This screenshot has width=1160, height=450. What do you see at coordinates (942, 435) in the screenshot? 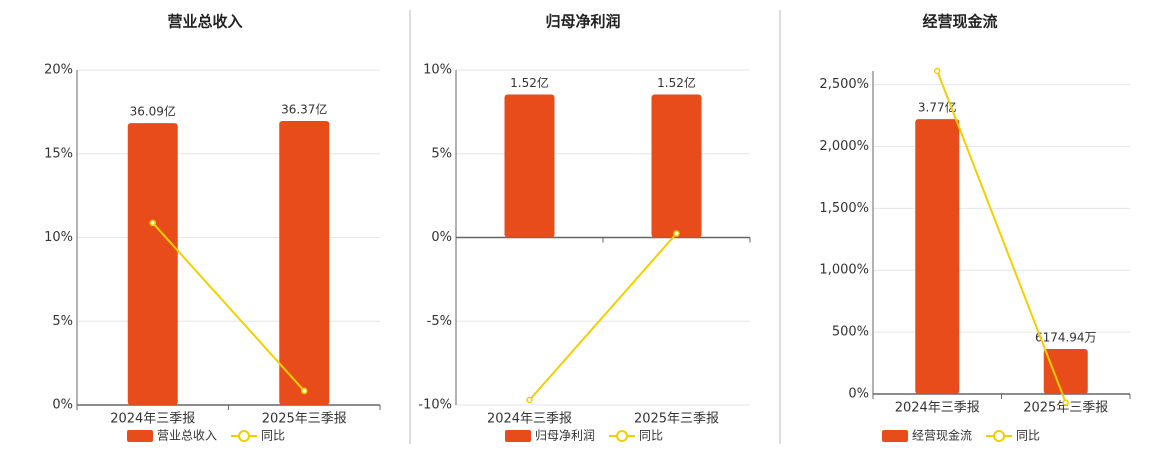
I see `legend-label: 经营现金流` at bounding box center [942, 435].